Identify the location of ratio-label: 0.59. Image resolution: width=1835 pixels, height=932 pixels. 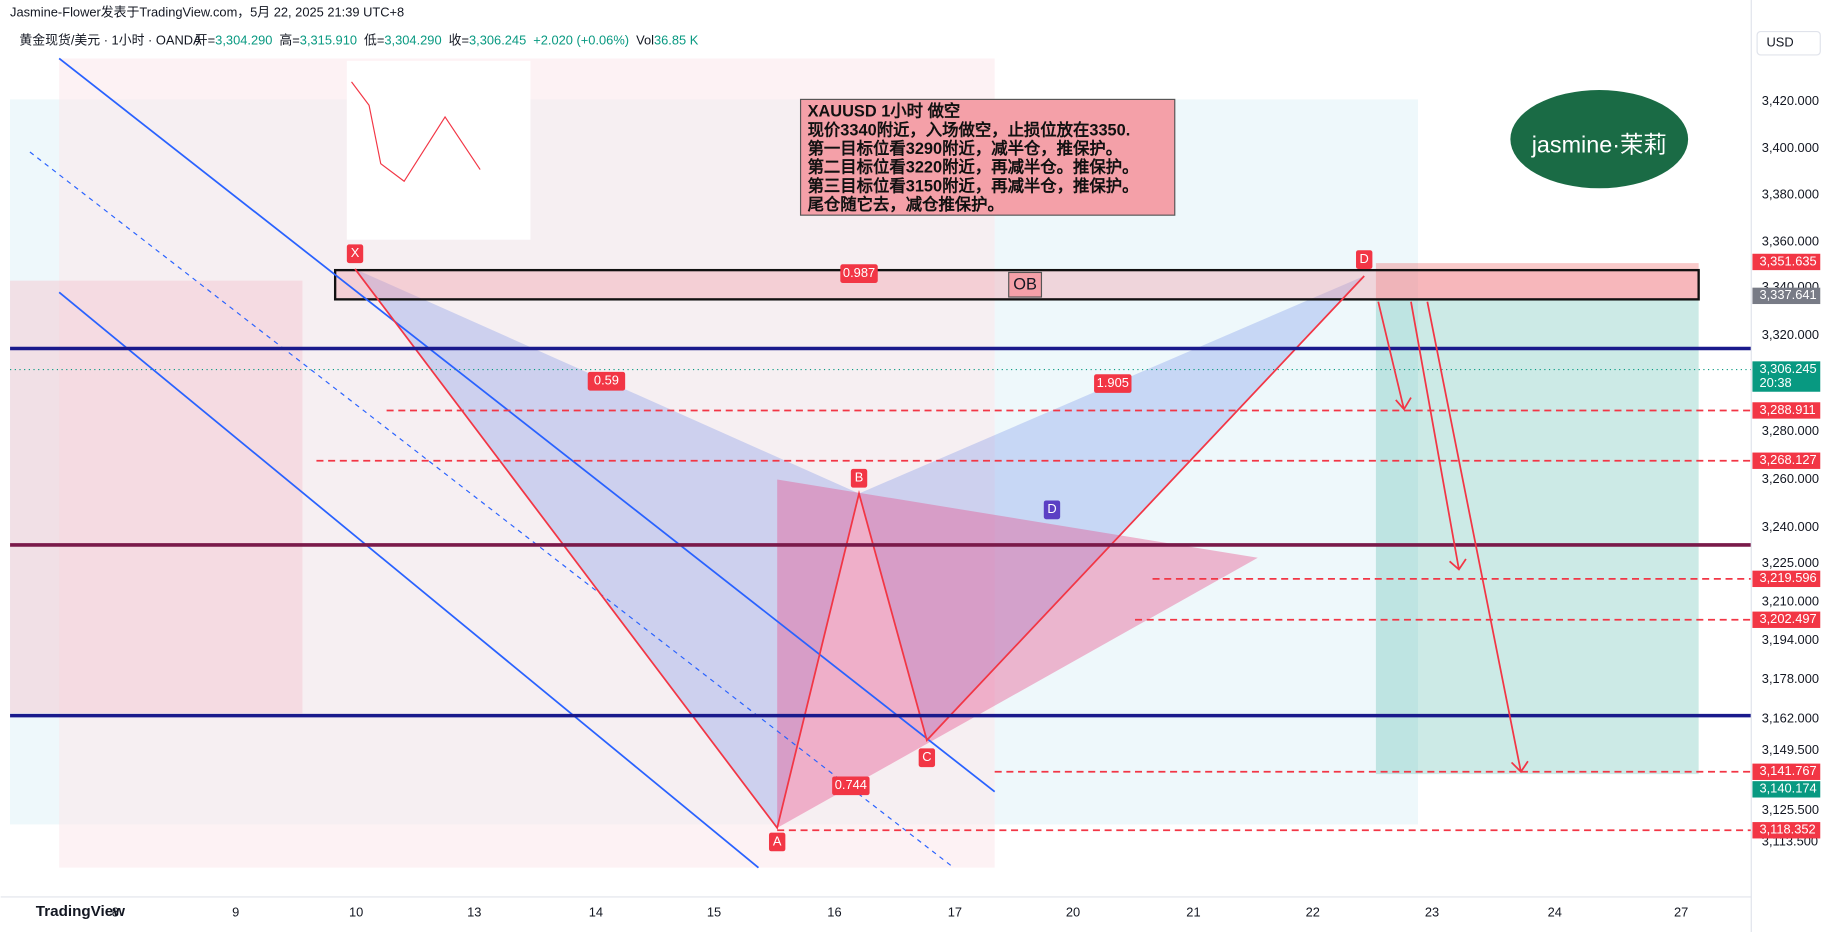
(606, 380).